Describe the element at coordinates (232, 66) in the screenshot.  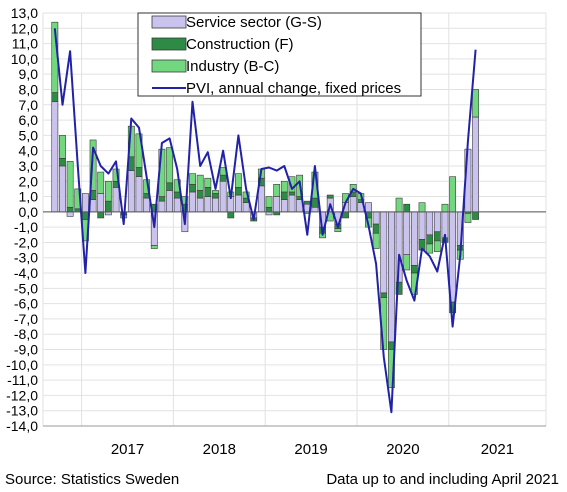
I see `legend-label: Industry (B-C)` at that location.